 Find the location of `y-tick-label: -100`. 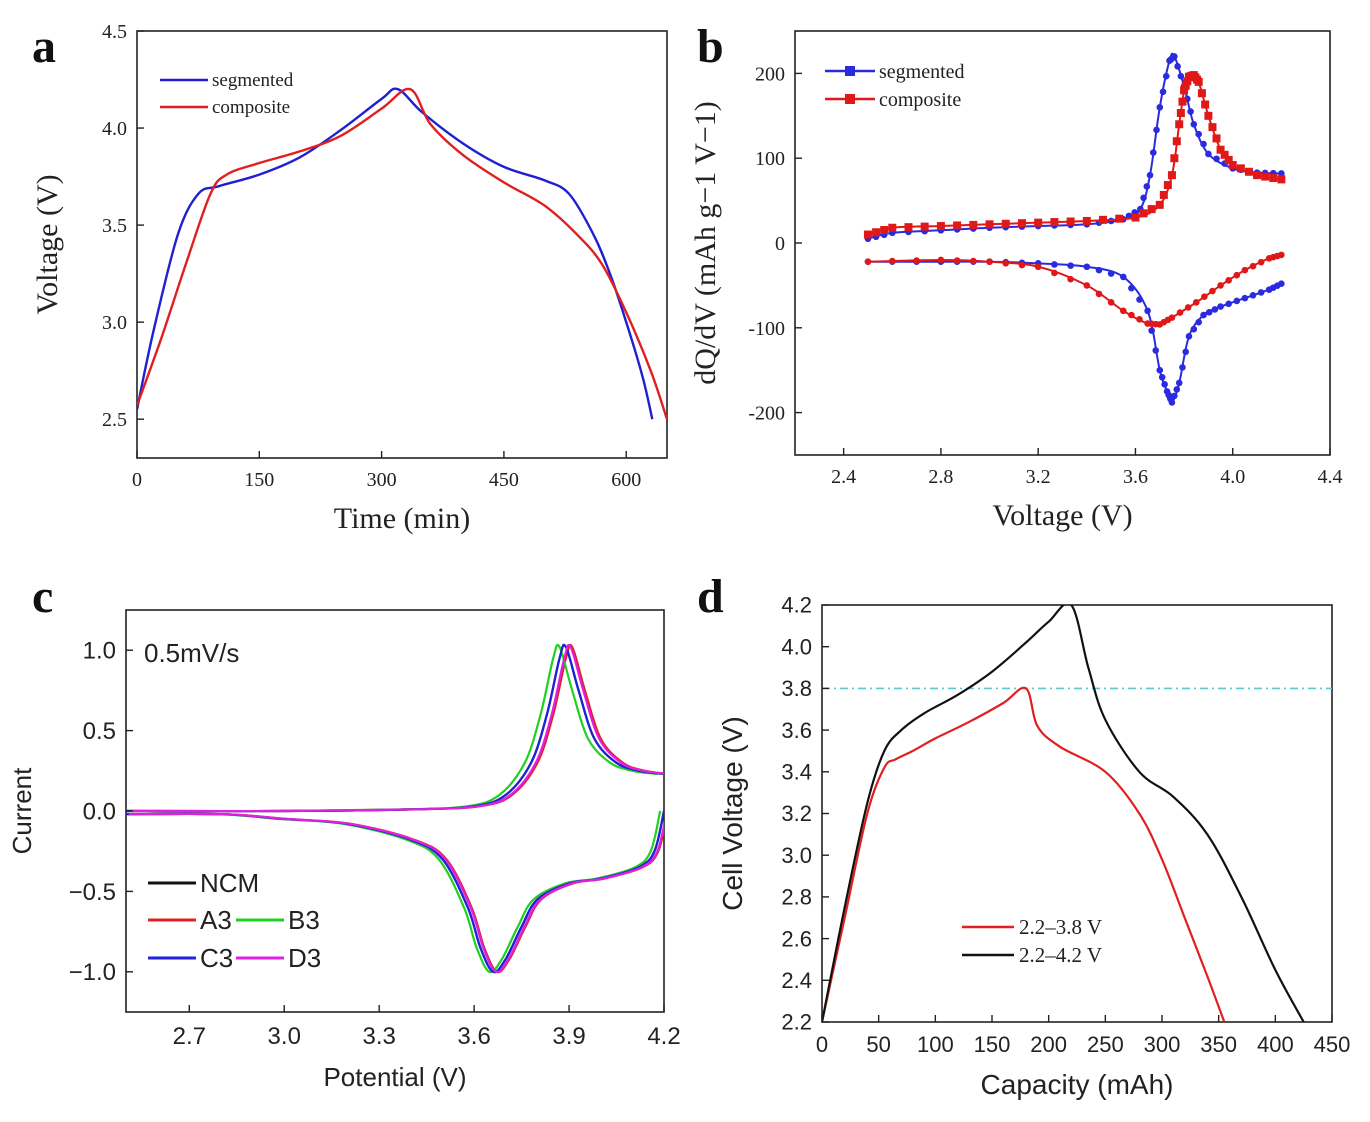

y-tick-label: -100 is located at coordinates (766, 329).